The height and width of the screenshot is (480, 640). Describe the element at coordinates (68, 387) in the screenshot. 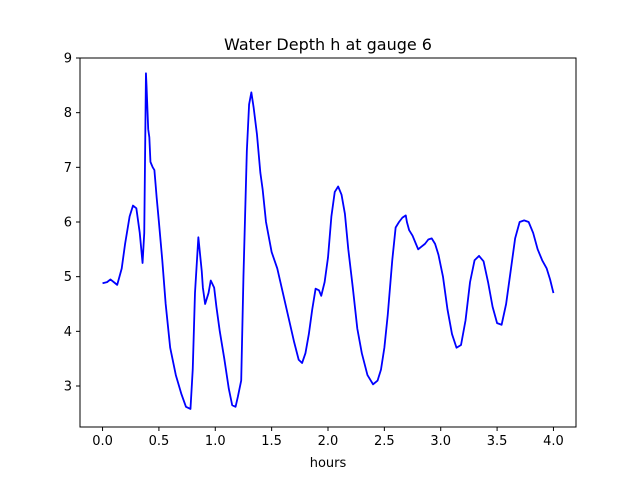

I see `y-tick-label: 3` at that location.